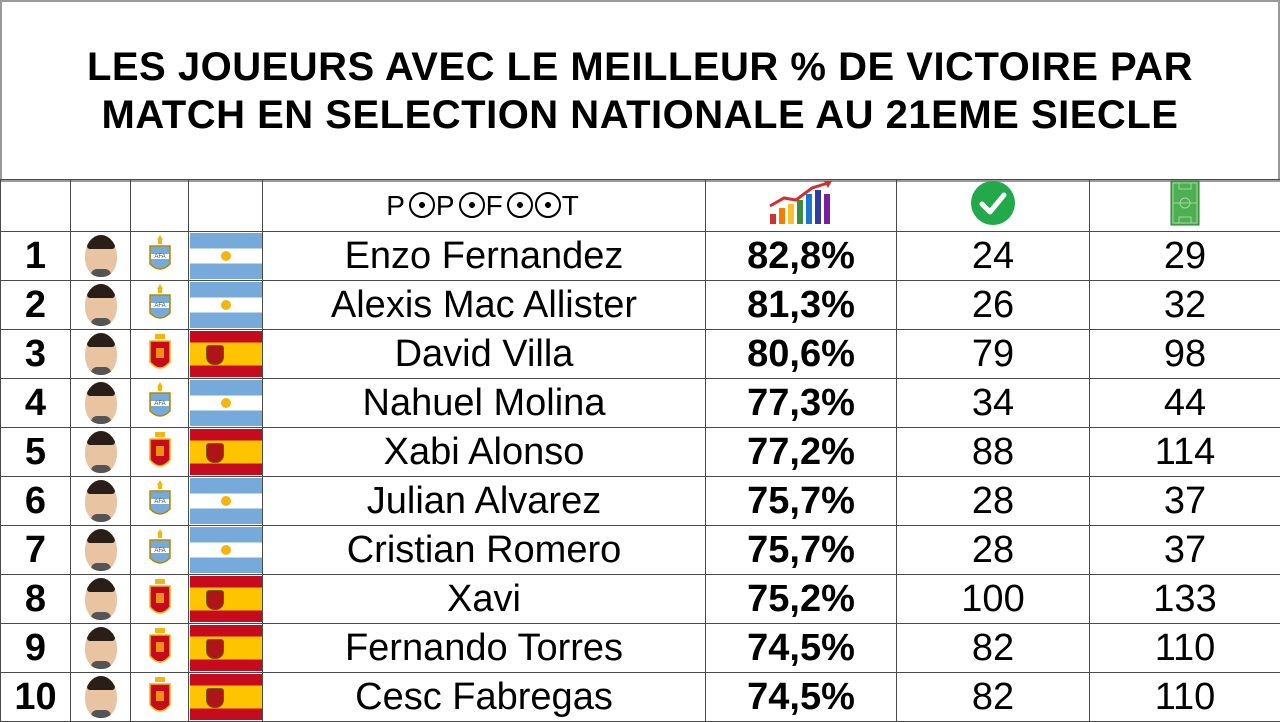 The width and height of the screenshot is (1280, 722). Describe the element at coordinates (36, 354) in the screenshot. I see `rank-cell: 3` at that location.